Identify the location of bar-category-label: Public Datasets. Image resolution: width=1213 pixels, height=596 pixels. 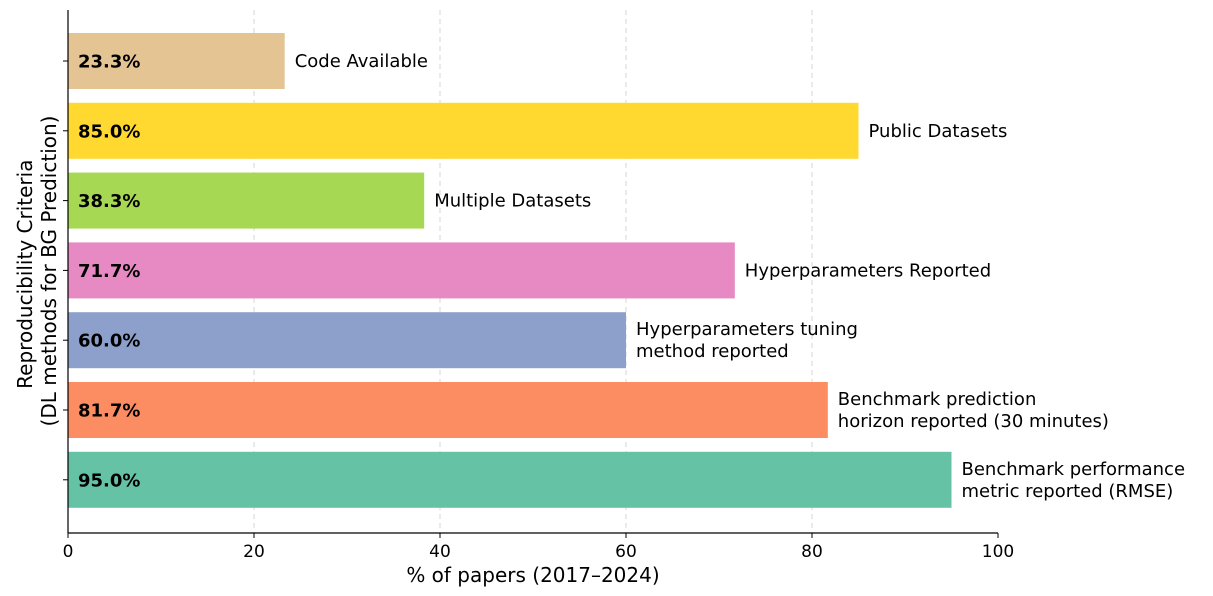
(938, 131).